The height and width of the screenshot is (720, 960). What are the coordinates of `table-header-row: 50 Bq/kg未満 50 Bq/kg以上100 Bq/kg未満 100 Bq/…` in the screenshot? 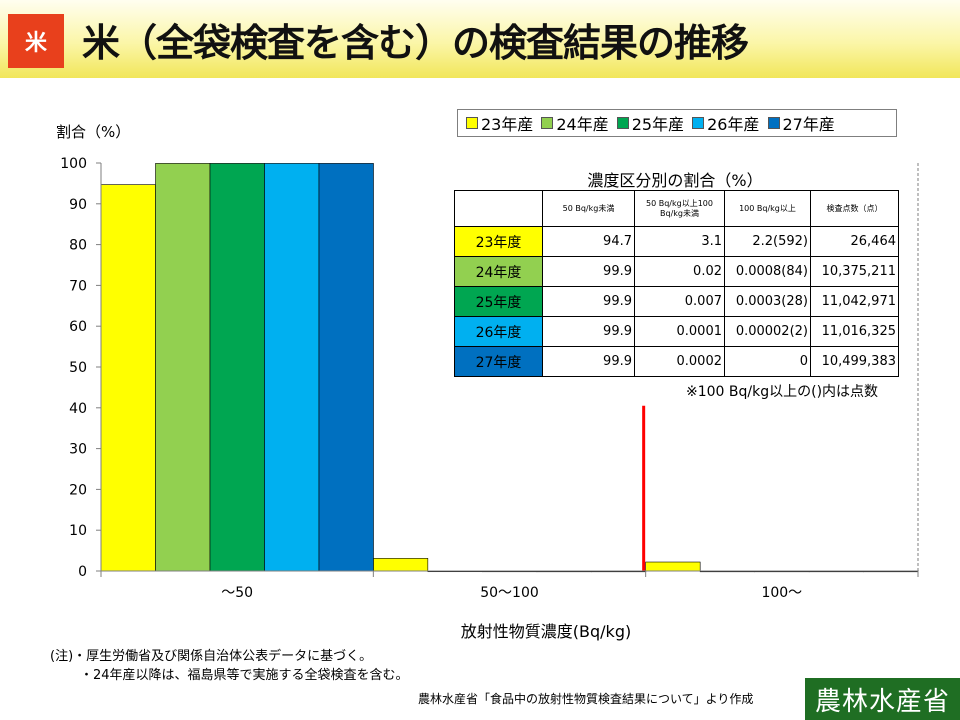 It's located at (676, 208).